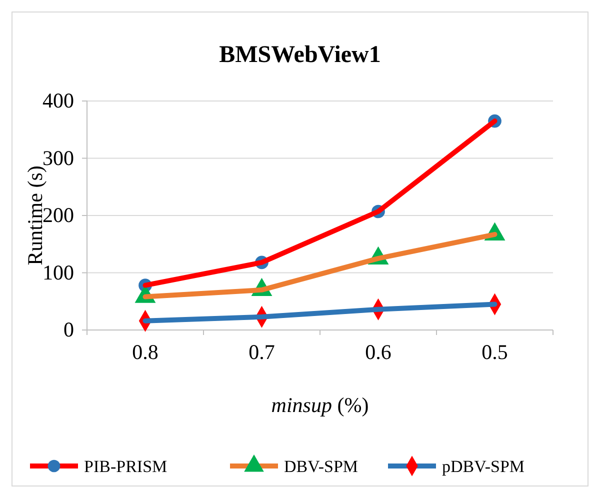 The height and width of the screenshot is (496, 599). Describe the element at coordinates (58, 100) in the screenshot. I see `y-tick-label: 400` at that location.